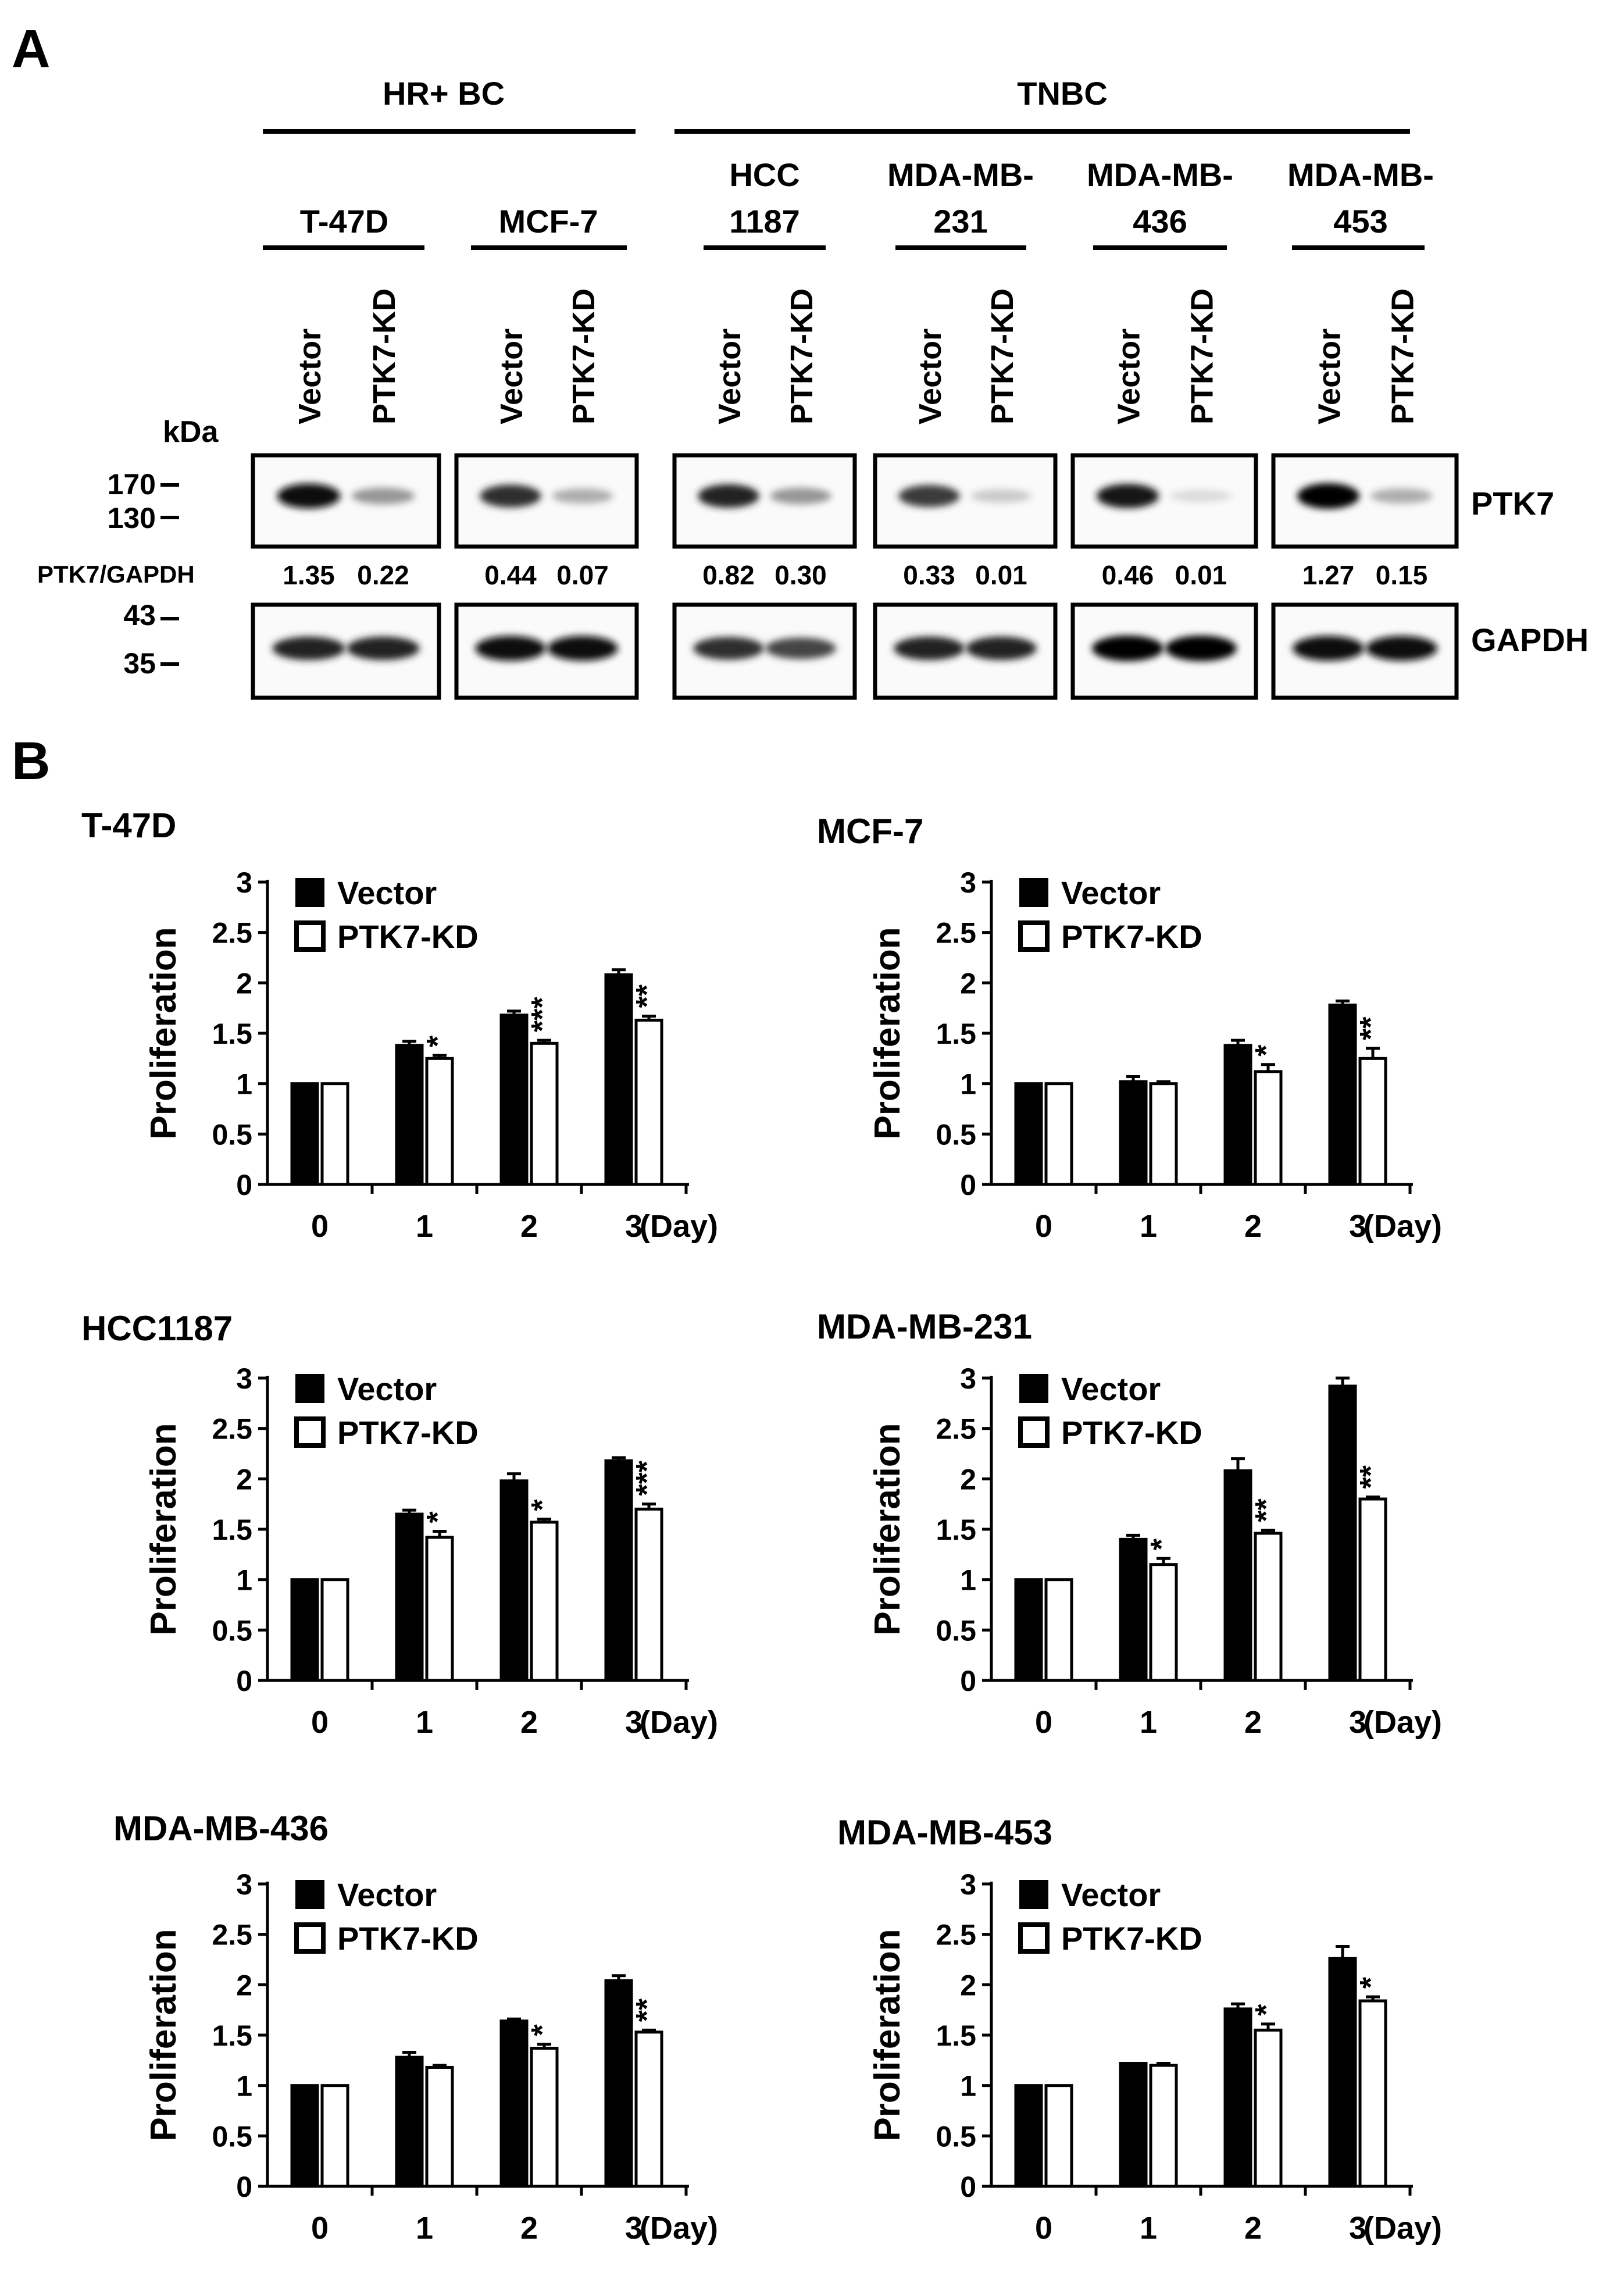  Describe the element at coordinates (128, 825) in the screenshot. I see `chart-title: T-47D` at that location.